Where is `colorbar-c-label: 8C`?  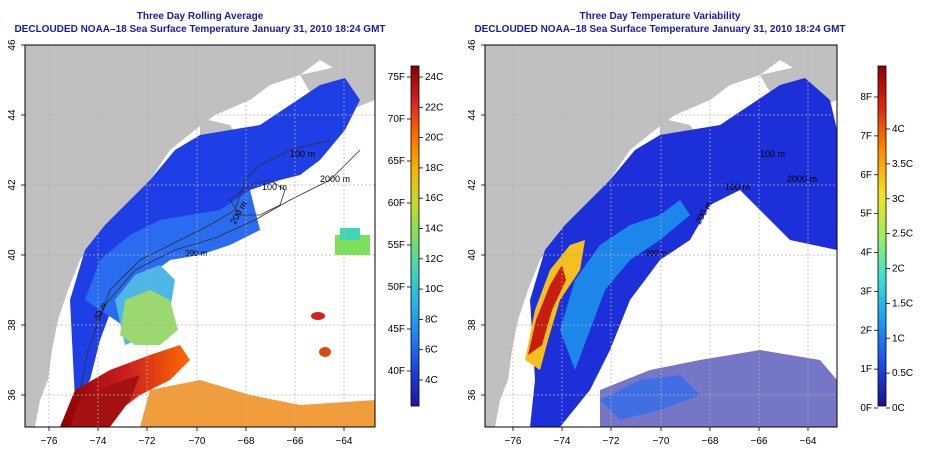 colorbar-c-label: 8C is located at coordinates (431, 319).